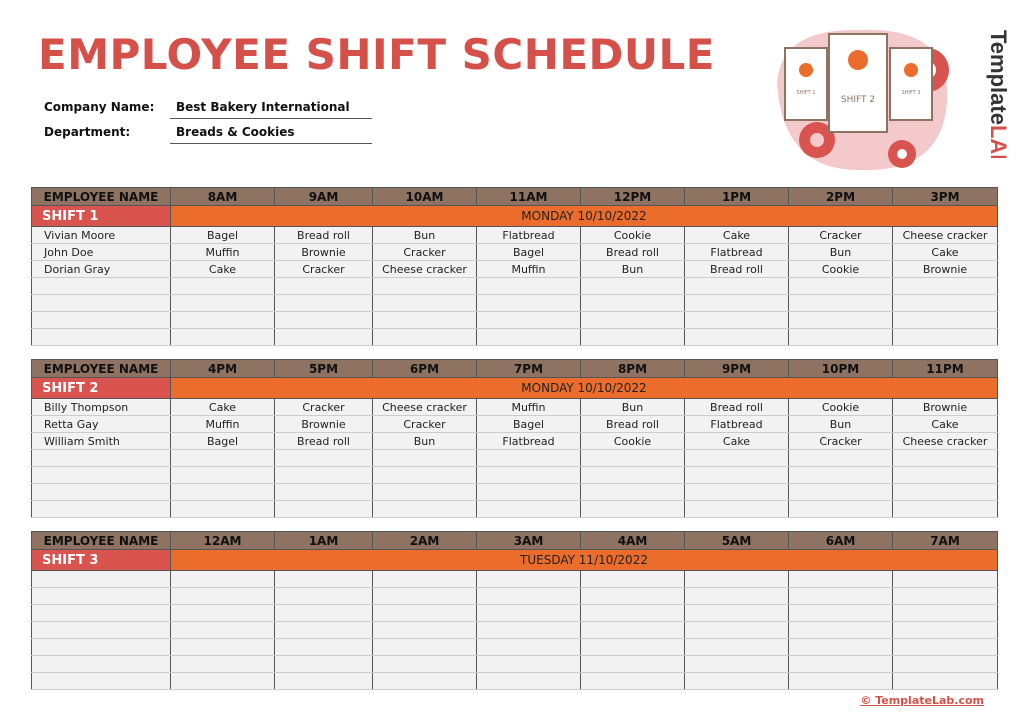 This screenshot has width=1024, height=724. I want to click on company-value: Best Bakery International, so click(271, 109).